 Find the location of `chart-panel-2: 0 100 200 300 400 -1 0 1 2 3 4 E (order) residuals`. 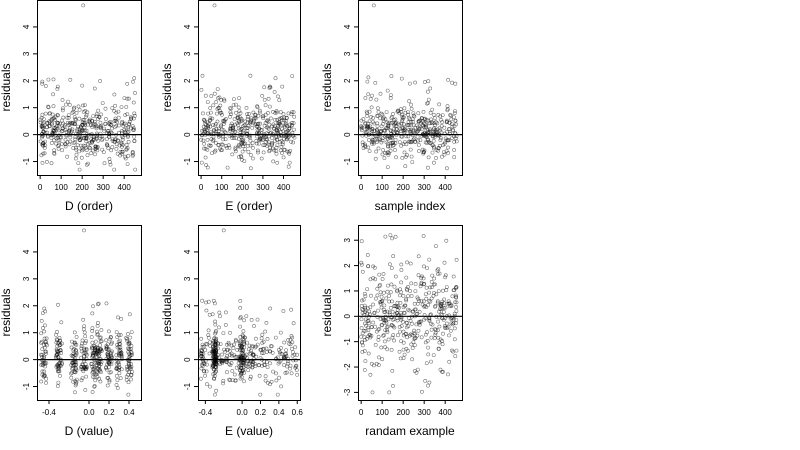

chart-panel-2: 0 100 200 300 400 -1 0 1 2 3 4 E (order) residuals is located at coordinates (230, 106).